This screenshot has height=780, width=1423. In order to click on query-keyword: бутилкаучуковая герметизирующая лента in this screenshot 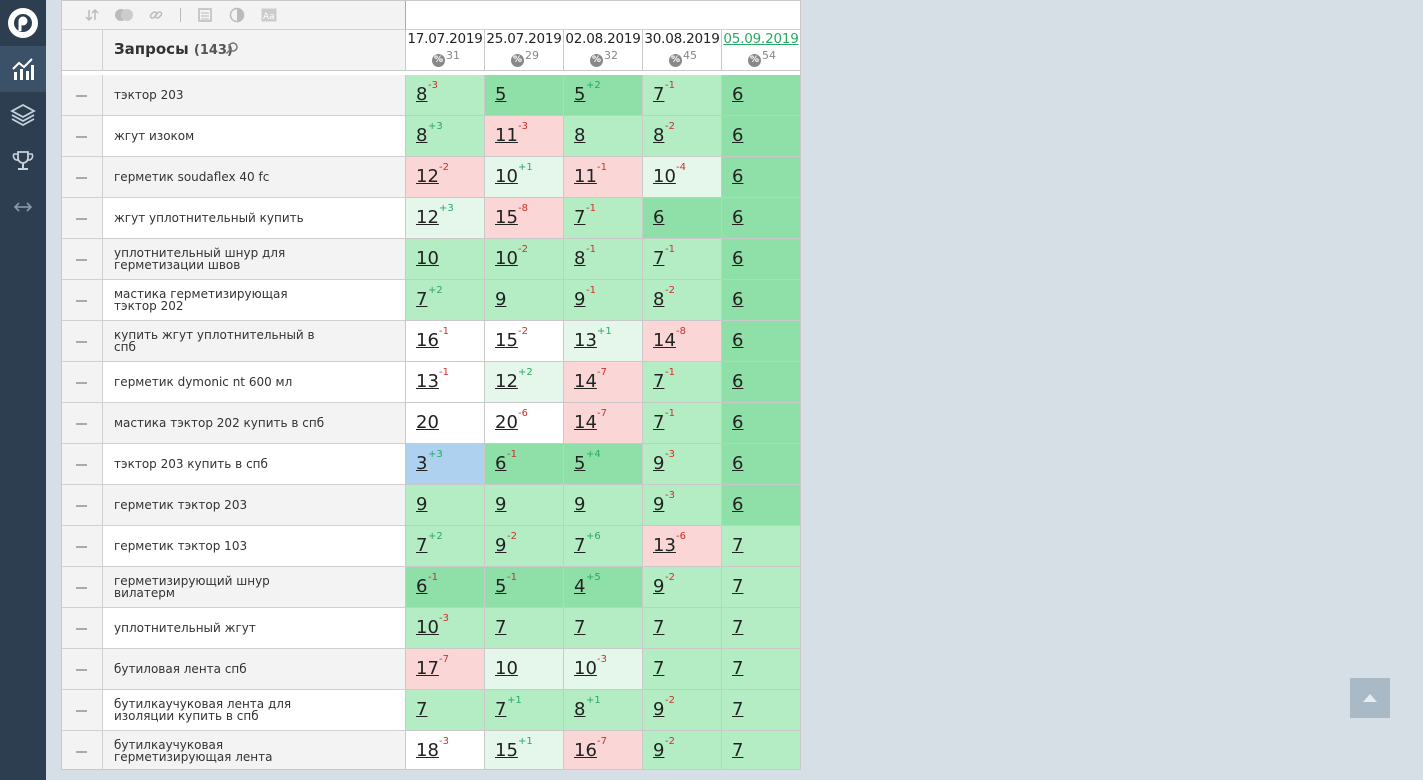, I will do `click(254, 750)`.